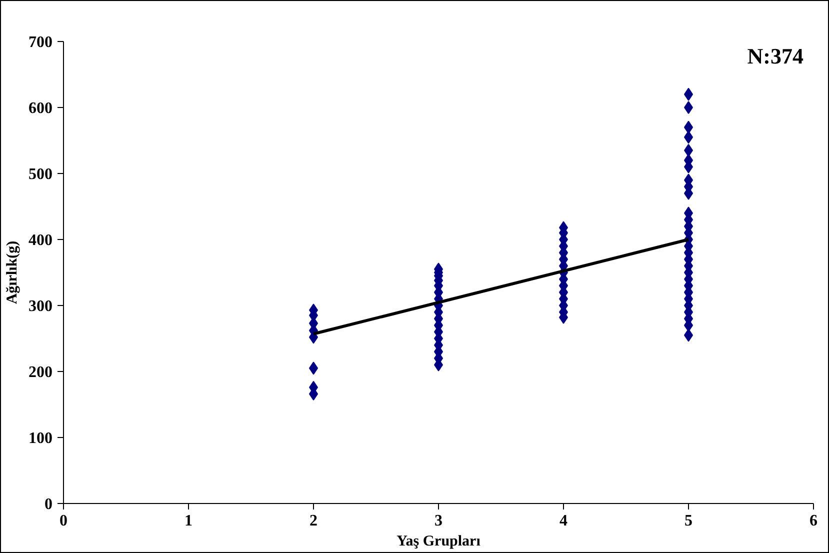  I want to click on y-axis-title: Ağırlık(g), so click(12, 272).